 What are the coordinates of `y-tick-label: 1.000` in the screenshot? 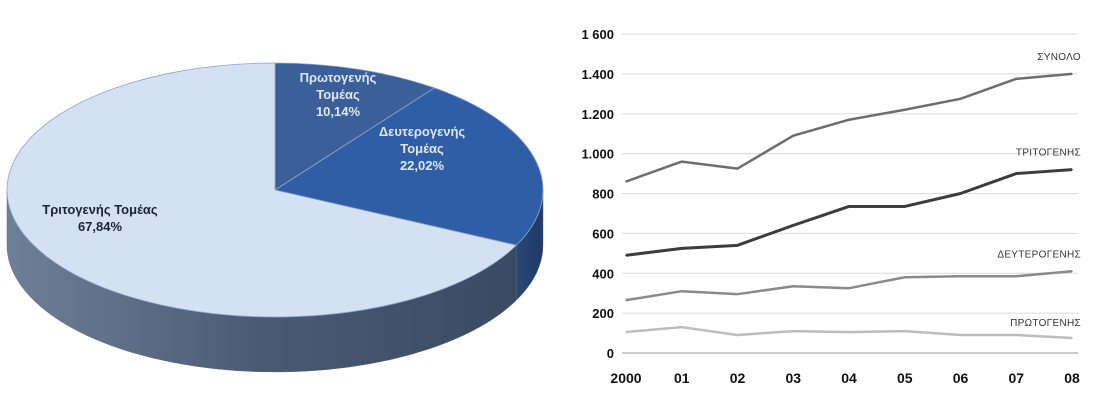 It's located at (597, 154).